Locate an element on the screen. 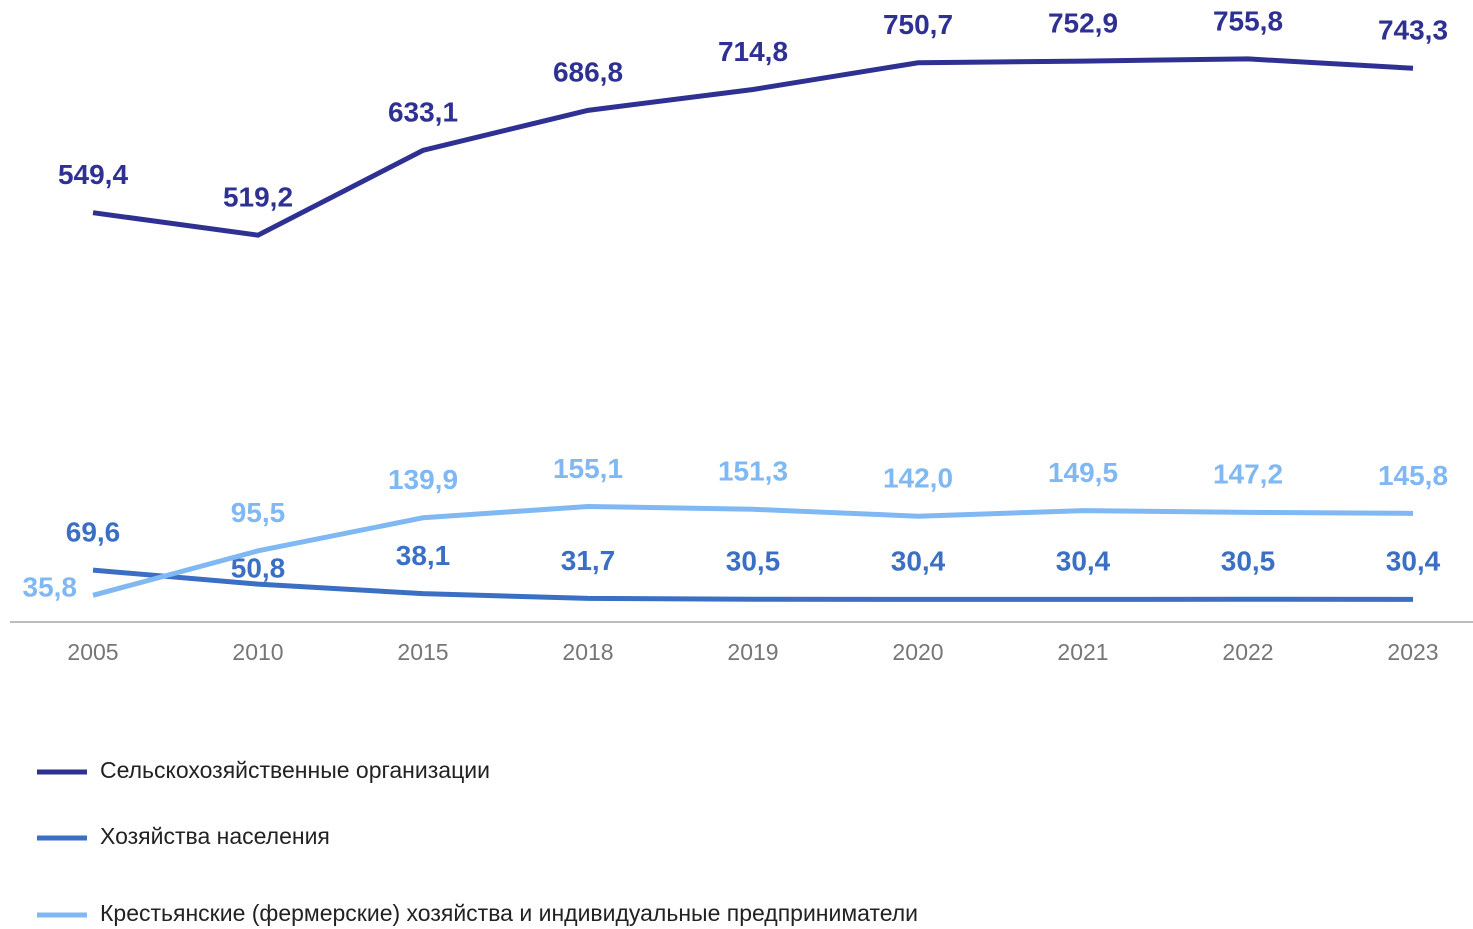  data-label: 69,6 is located at coordinates (93, 532).